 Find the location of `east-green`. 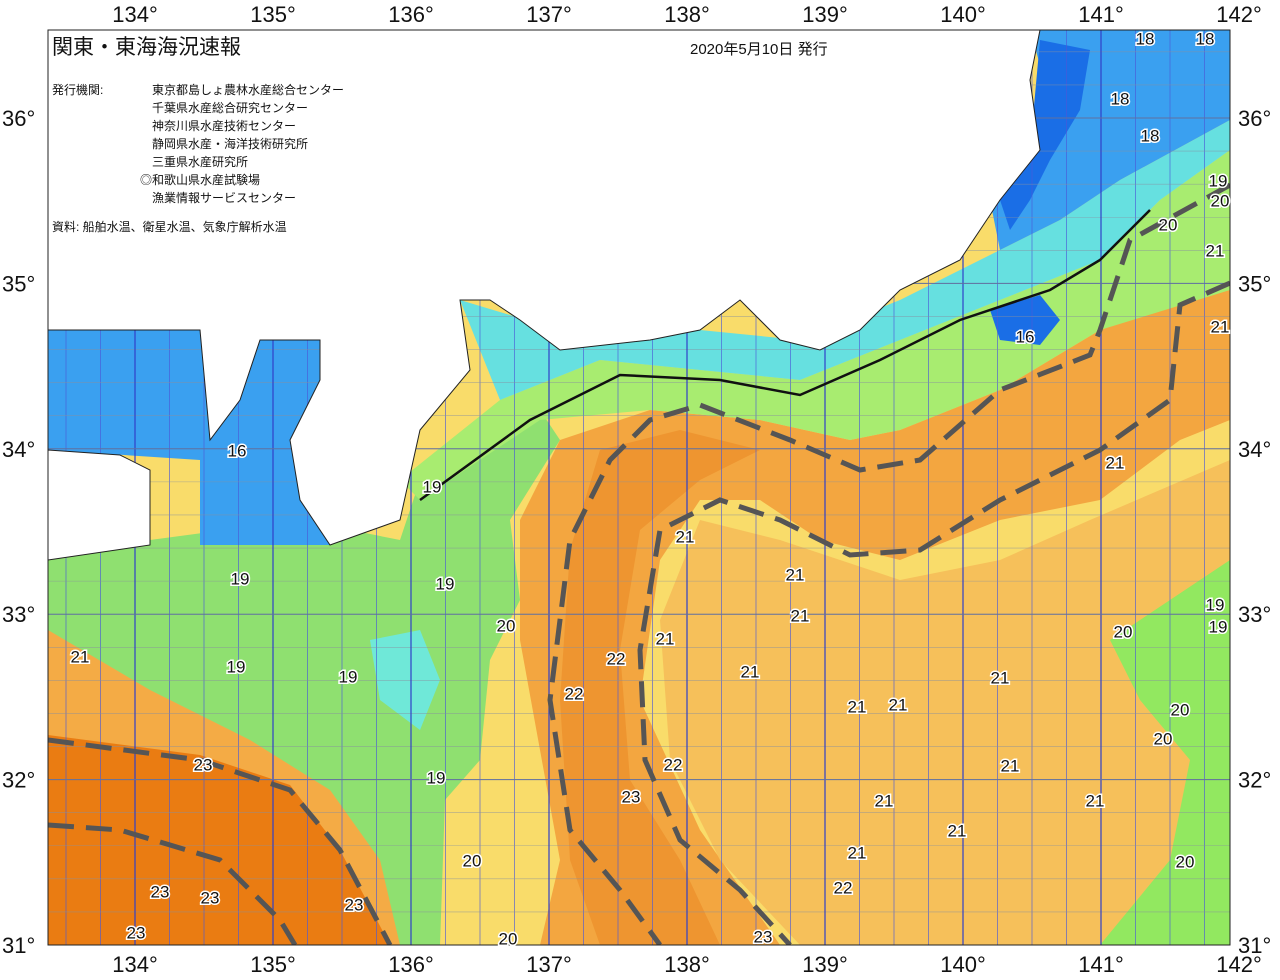

east-green is located at coordinates (1165, 752).